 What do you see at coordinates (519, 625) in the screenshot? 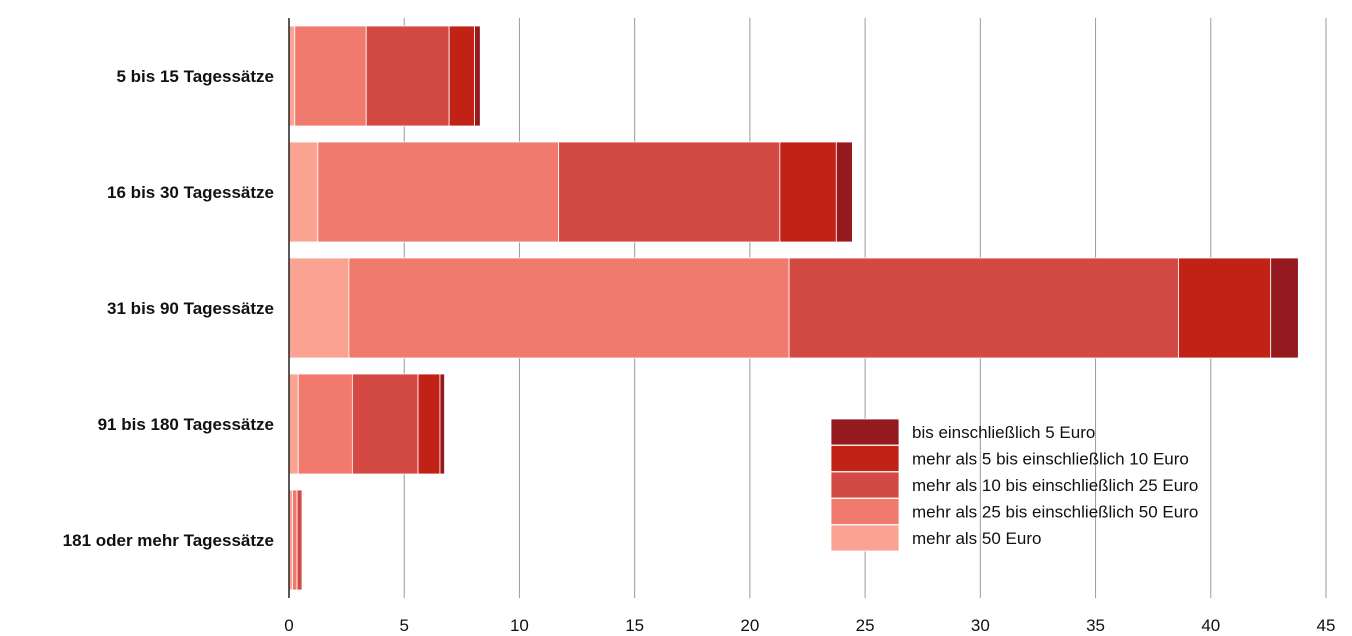
I see `x-tick-label: 10` at bounding box center [519, 625].